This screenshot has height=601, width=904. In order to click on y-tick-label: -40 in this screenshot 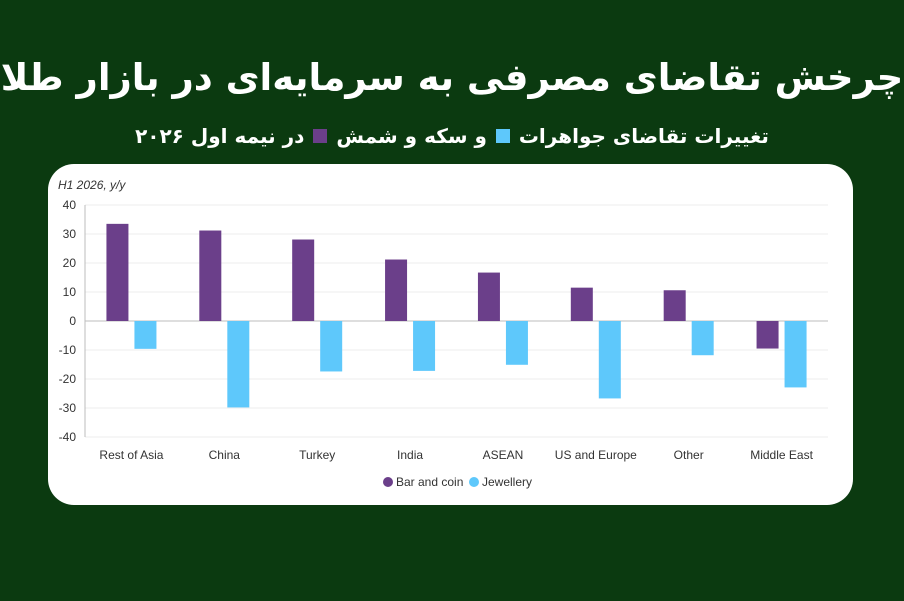, I will do `click(68, 437)`.